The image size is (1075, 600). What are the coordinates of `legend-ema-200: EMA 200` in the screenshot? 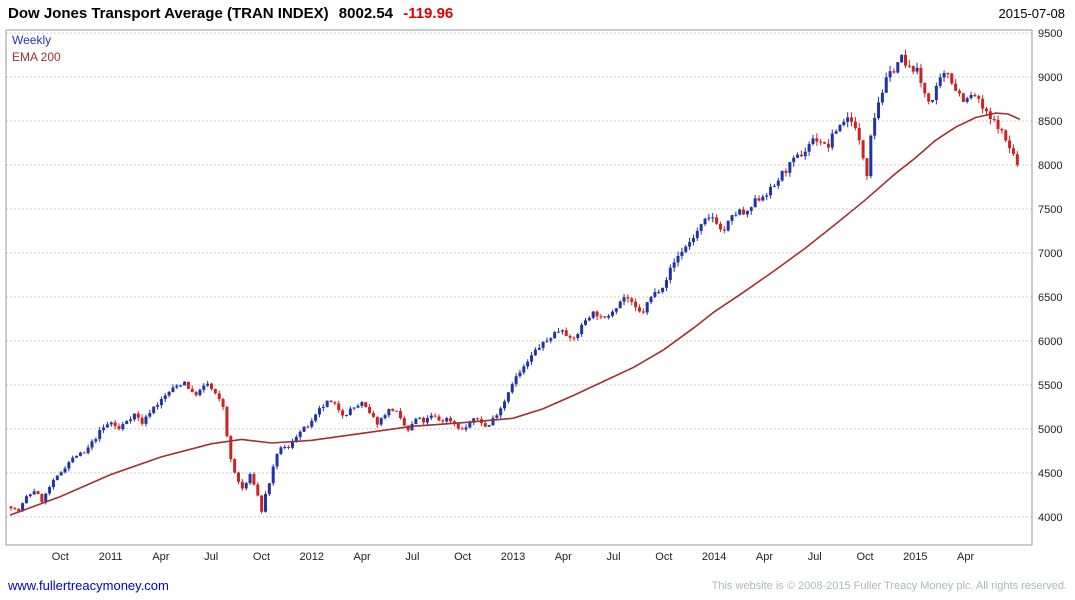 It's located at (36, 57).